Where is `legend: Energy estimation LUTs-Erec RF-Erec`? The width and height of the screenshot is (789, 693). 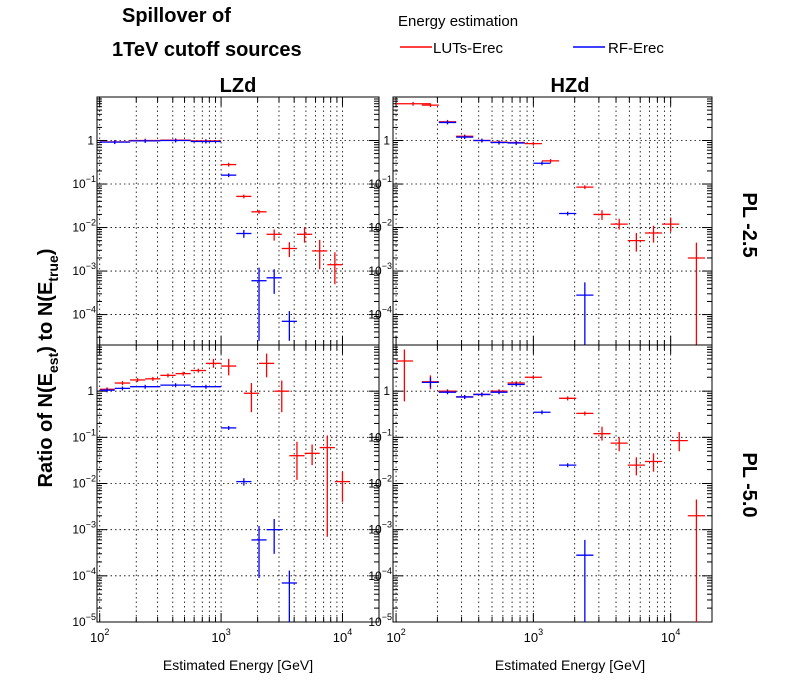 legend: Energy estimation LUTs-Erec RF-Erec is located at coordinates (531, 35).